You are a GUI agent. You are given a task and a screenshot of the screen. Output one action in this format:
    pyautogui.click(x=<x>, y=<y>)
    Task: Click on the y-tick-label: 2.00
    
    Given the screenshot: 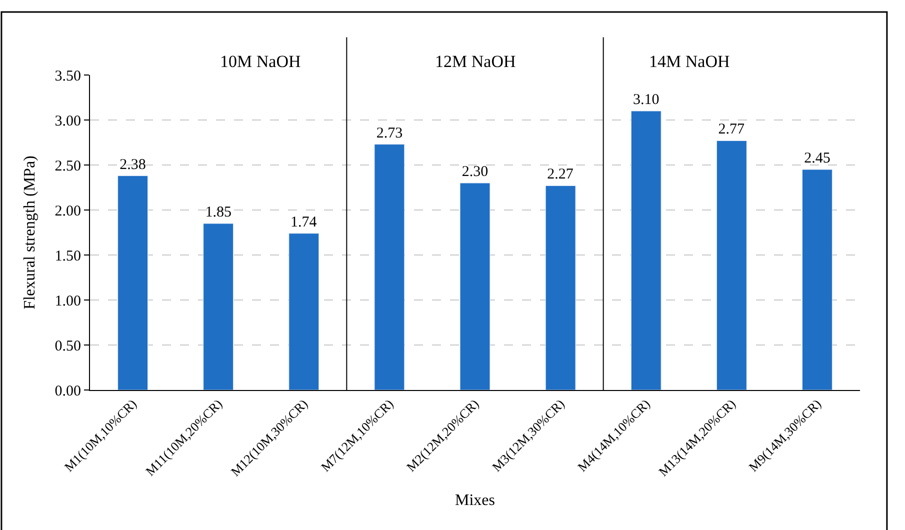 What is the action you would take?
    pyautogui.click(x=67, y=211)
    